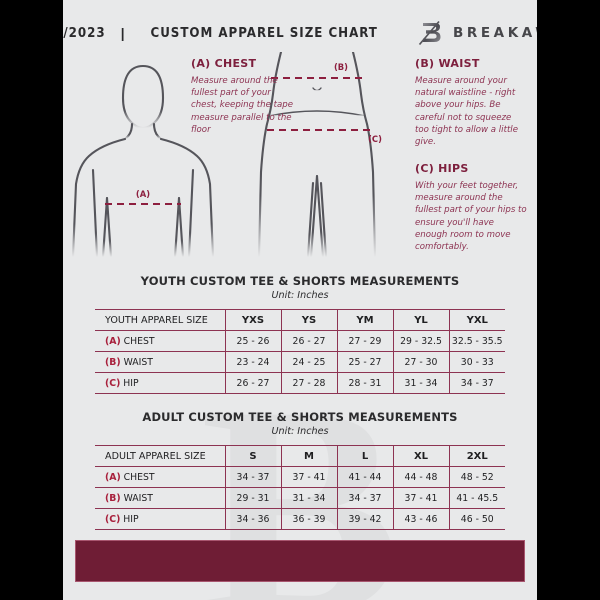 This screenshot has height=600, width=600. I want to click on adult-table-title: ADULT CUSTOM TEE & SHORTS MEASUREMENTS, so click(300, 417).